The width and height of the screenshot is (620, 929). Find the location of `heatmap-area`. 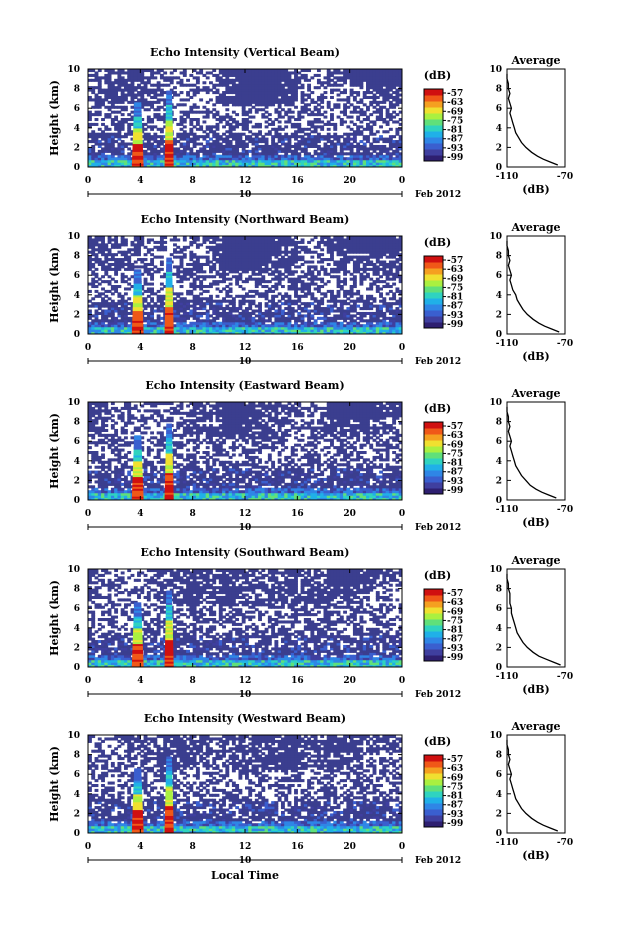

heatmap-area is located at coordinates (245, 451).